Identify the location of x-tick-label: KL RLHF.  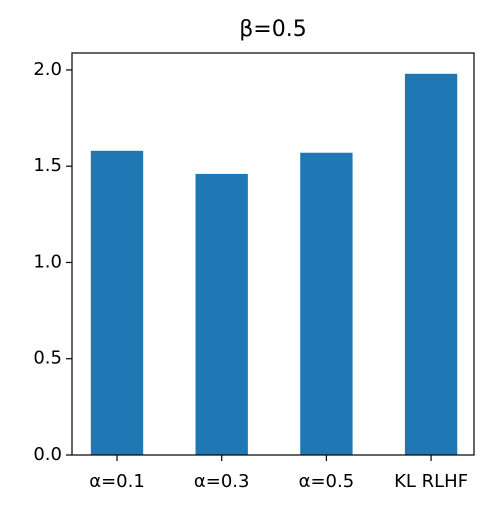
(431, 481).